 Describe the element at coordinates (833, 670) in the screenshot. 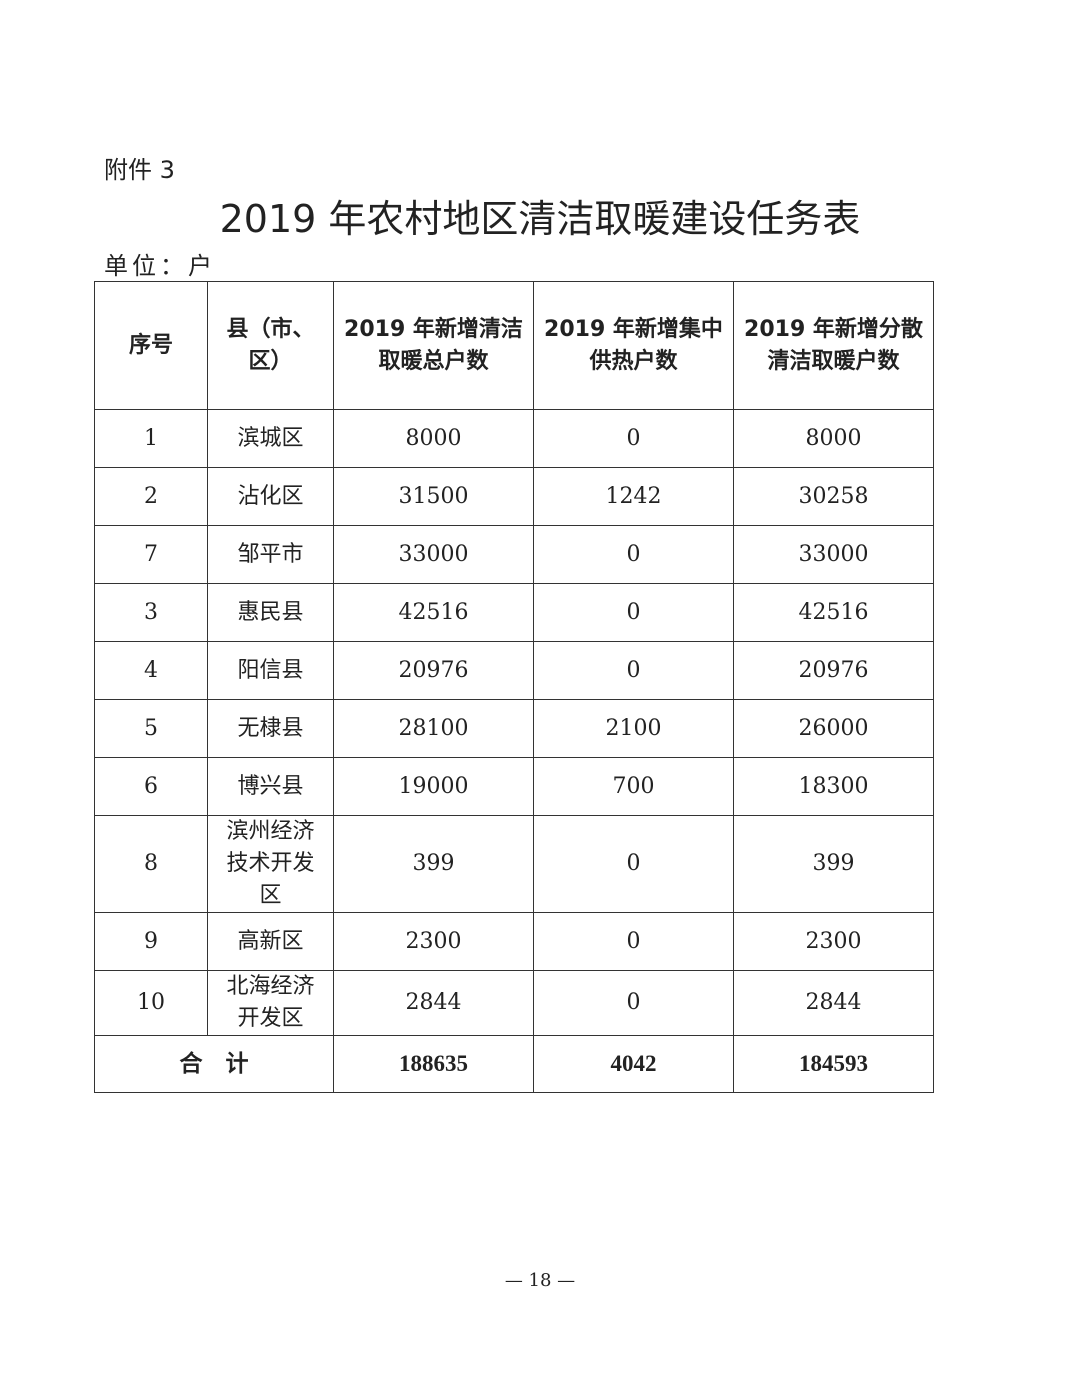

I see `distributed-heating-cell: 20976` at that location.